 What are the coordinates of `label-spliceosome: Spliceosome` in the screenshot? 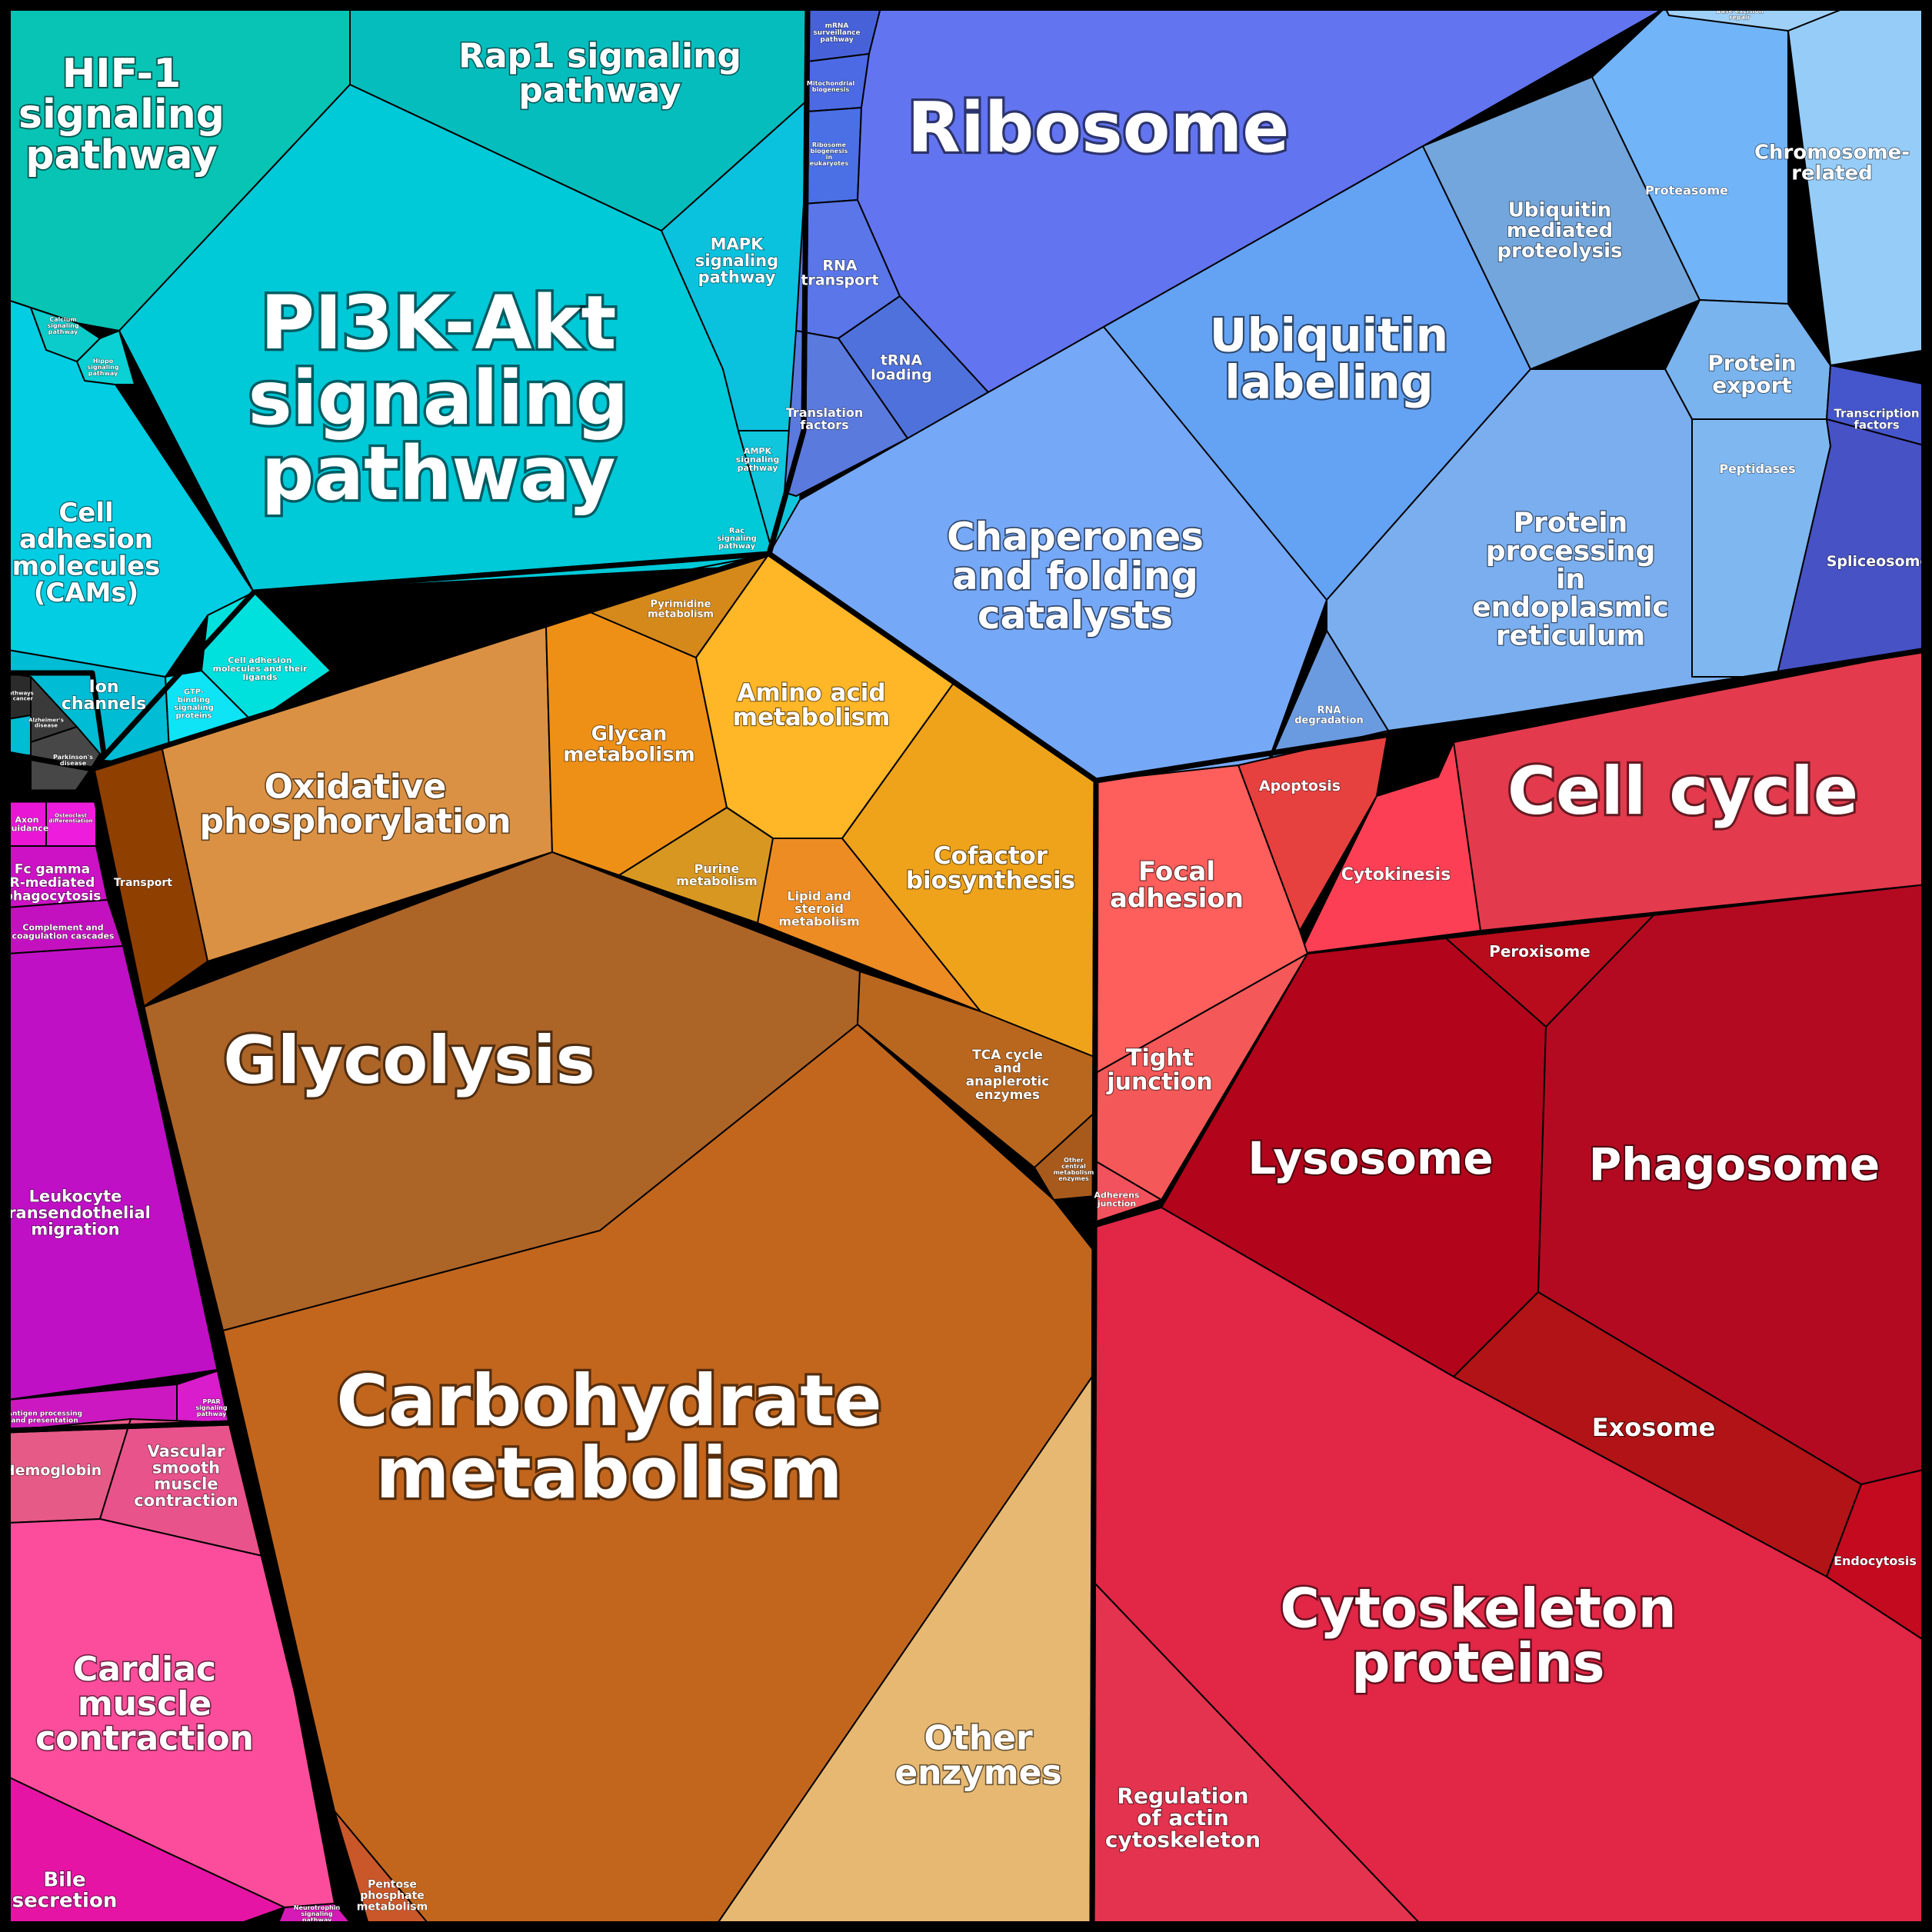 It's located at (1878, 561).